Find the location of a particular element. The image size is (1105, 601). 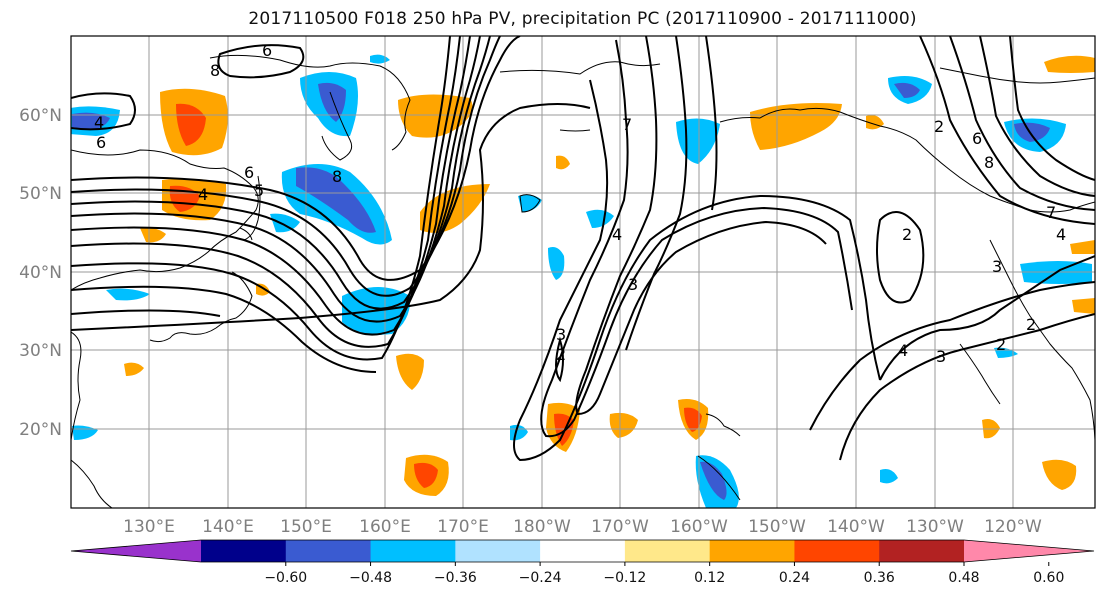

colorbar-tick-label: 0.12 is located at coordinates (709, 578).